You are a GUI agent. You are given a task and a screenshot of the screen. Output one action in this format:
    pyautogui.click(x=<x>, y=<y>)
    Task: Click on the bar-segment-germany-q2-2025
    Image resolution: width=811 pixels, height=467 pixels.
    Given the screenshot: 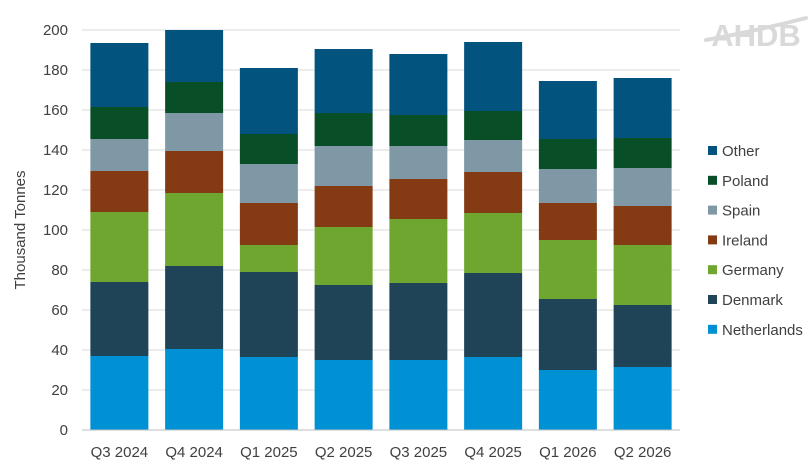 What is the action you would take?
    pyautogui.click(x=343, y=256)
    